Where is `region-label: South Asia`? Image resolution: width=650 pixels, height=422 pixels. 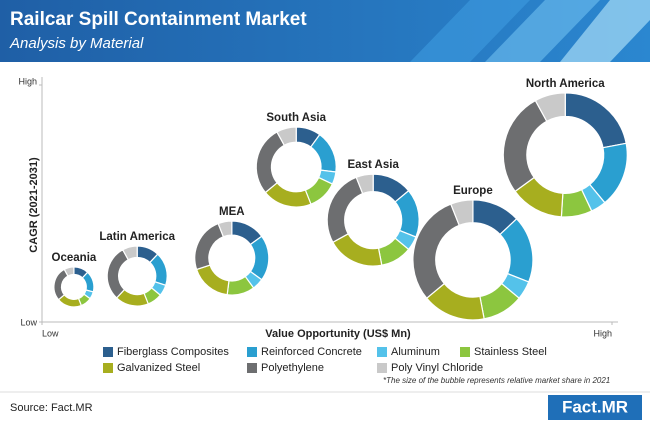 region-label: South Asia is located at coordinates (296, 118).